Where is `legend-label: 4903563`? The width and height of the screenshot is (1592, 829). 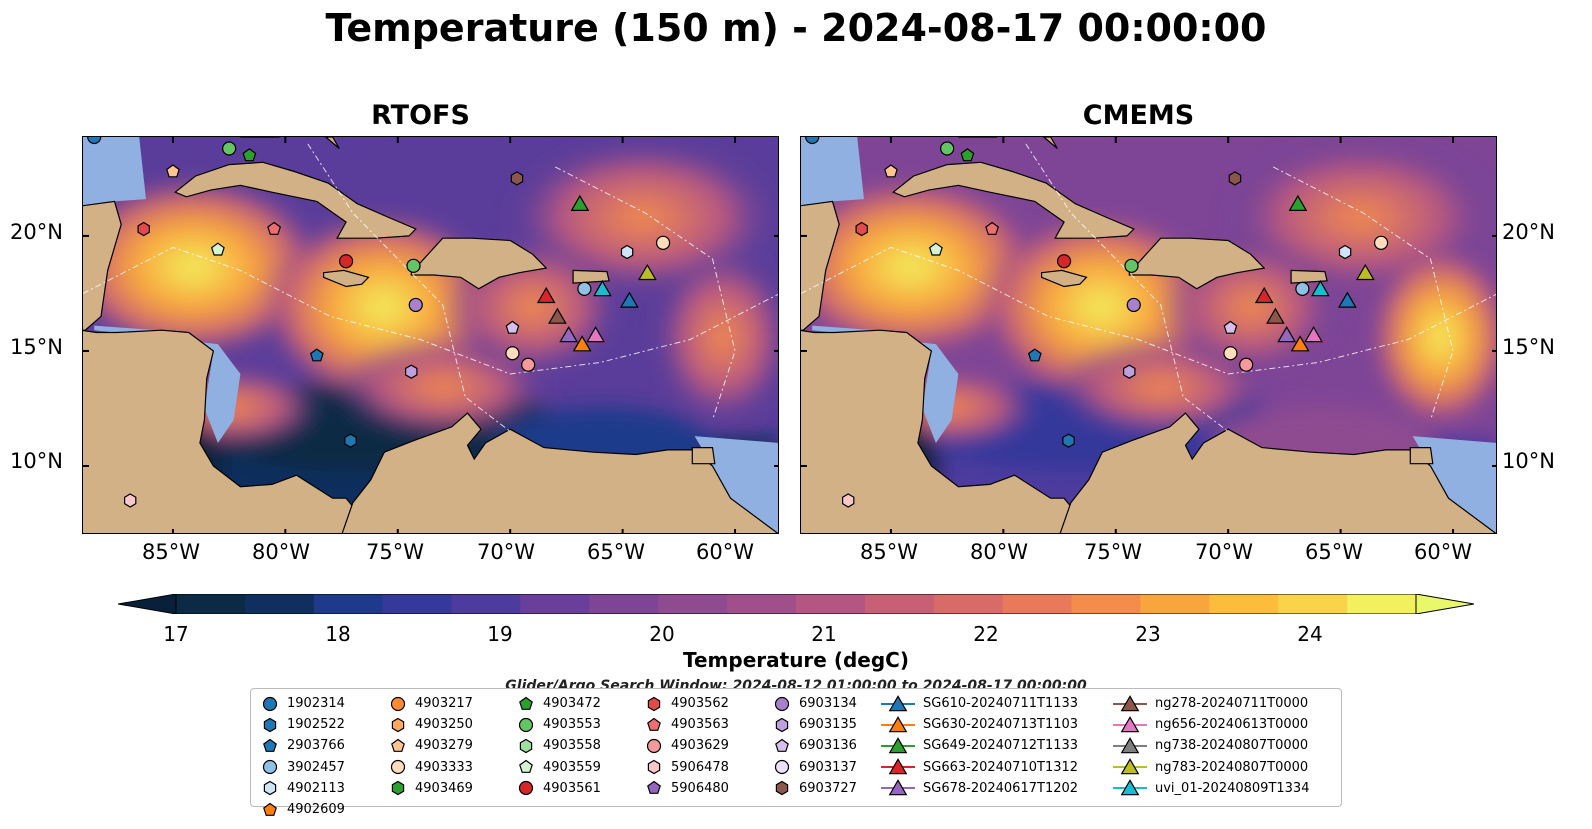
legend-label: 4903563 is located at coordinates (700, 725).